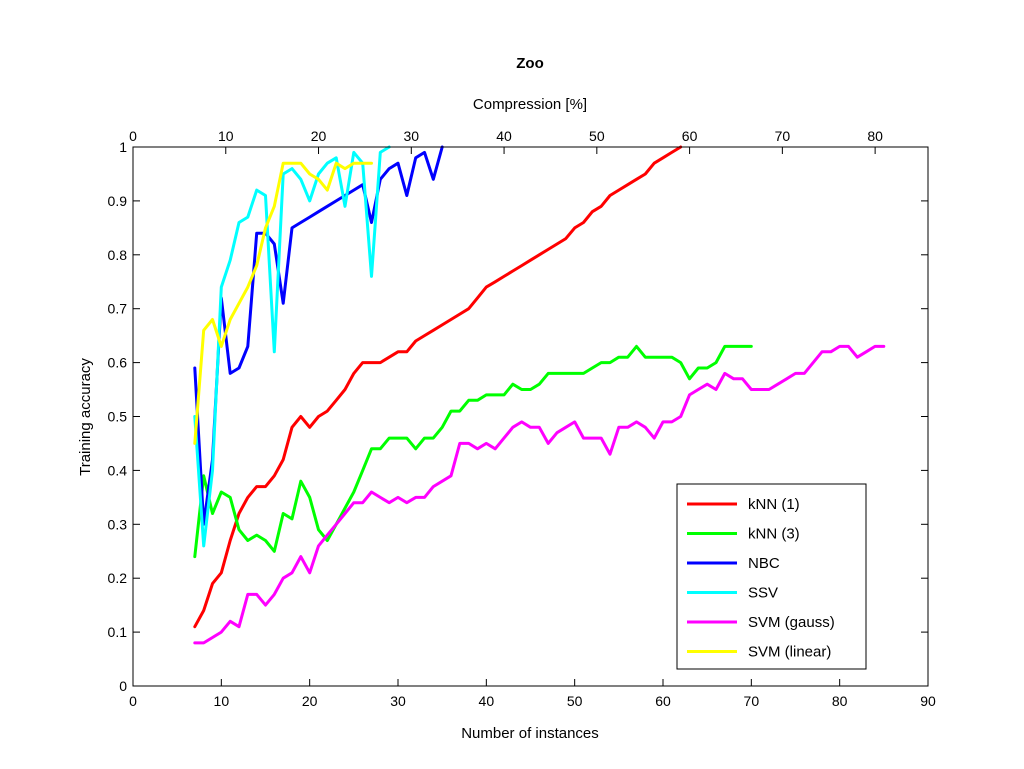 The image size is (1024, 769). I want to click on legend-box, so click(771, 576).